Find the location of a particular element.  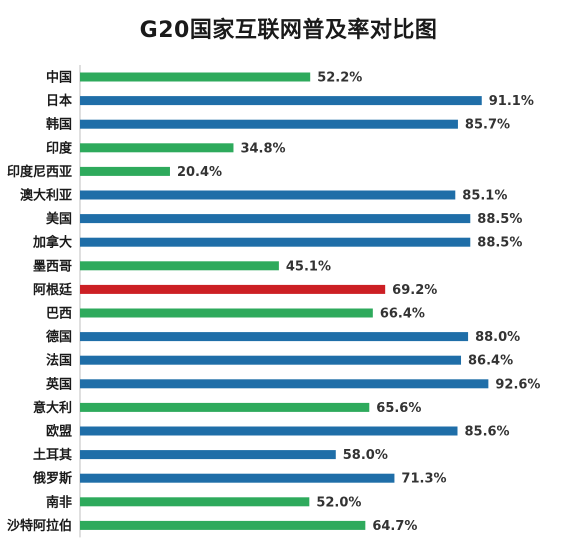

chart-title: G20国家互联网普及率对比图 is located at coordinates (288, 30).